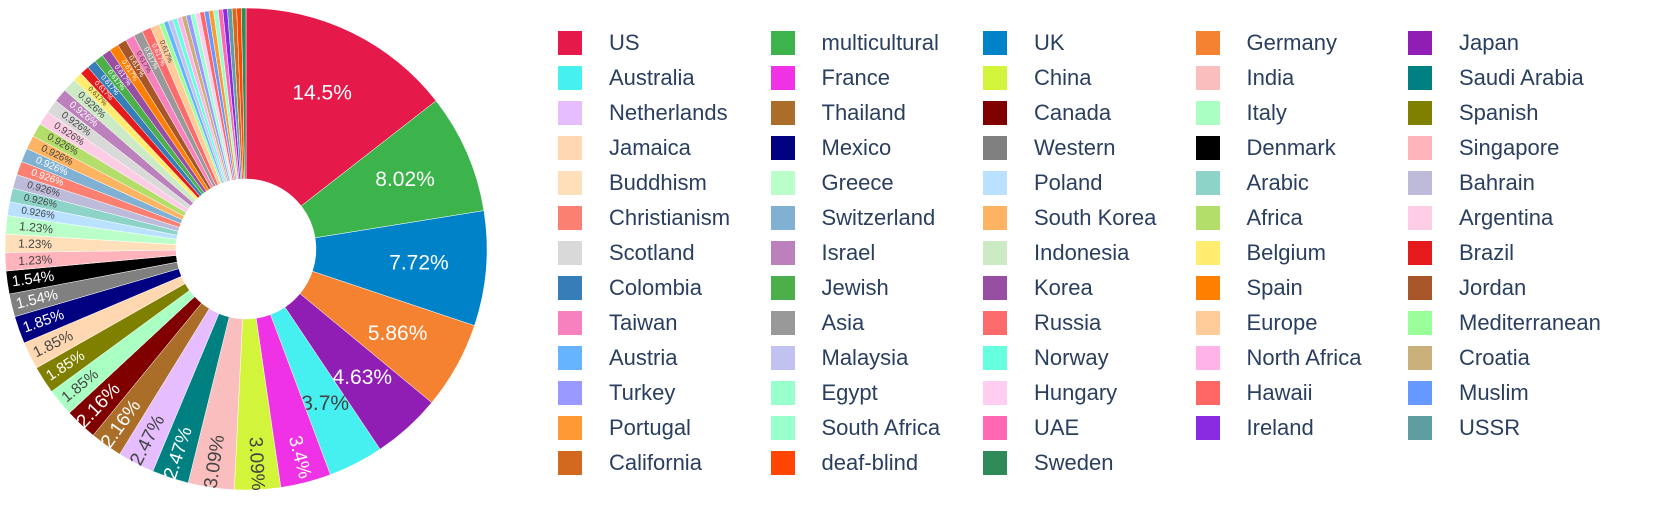 The height and width of the screenshot is (531, 1661). I want to click on legend-item: Ireland, so click(1254, 428).